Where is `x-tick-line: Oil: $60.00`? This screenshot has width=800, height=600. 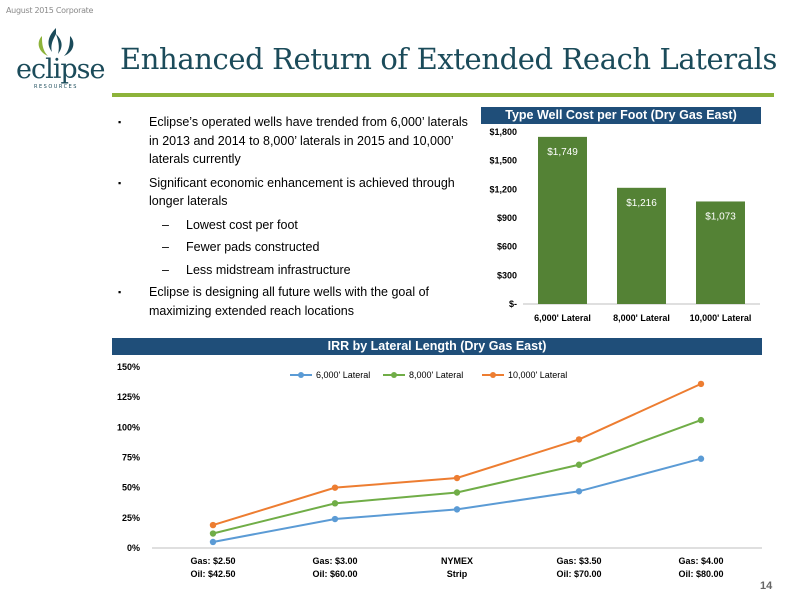 x-tick-line: Oil: $60.00 is located at coordinates (334, 574).